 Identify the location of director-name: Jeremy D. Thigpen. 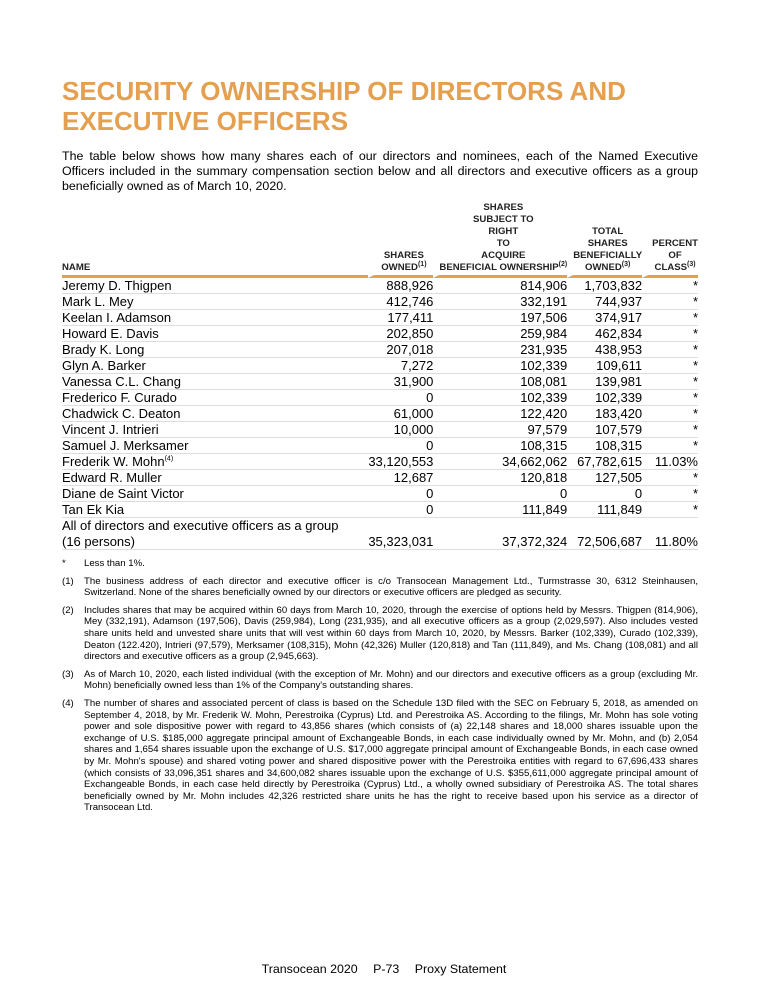
(117, 285).